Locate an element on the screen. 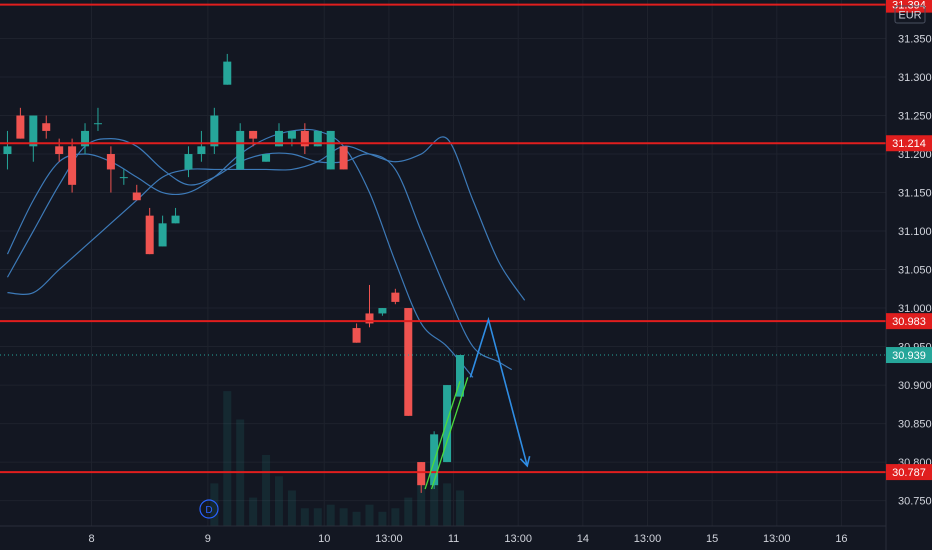  price-tag: 30.939 is located at coordinates (909, 355).